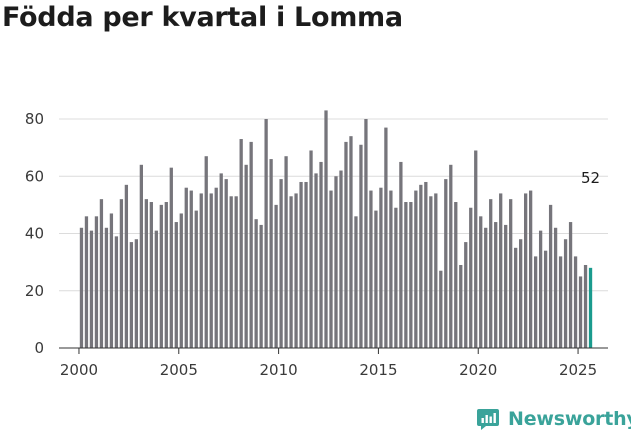 This screenshot has width=631, height=439. Describe the element at coordinates (279, 370) in the screenshot. I see `x-tick-label: 2010` at that location.